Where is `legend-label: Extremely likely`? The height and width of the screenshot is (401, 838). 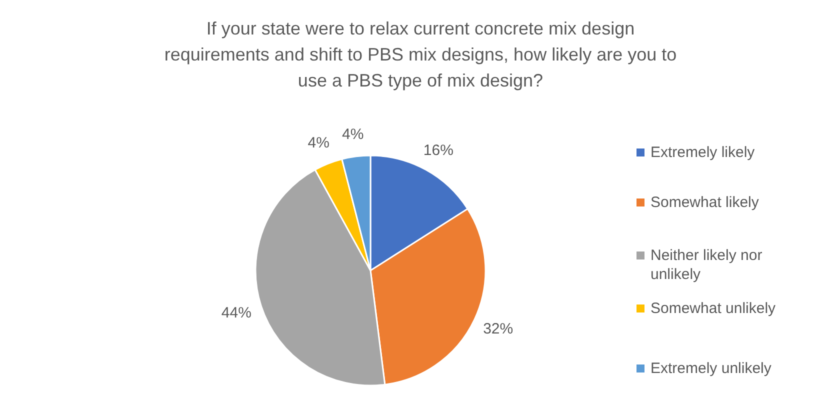
legend-label: Extremely likely is located at coordinates (703, 152).